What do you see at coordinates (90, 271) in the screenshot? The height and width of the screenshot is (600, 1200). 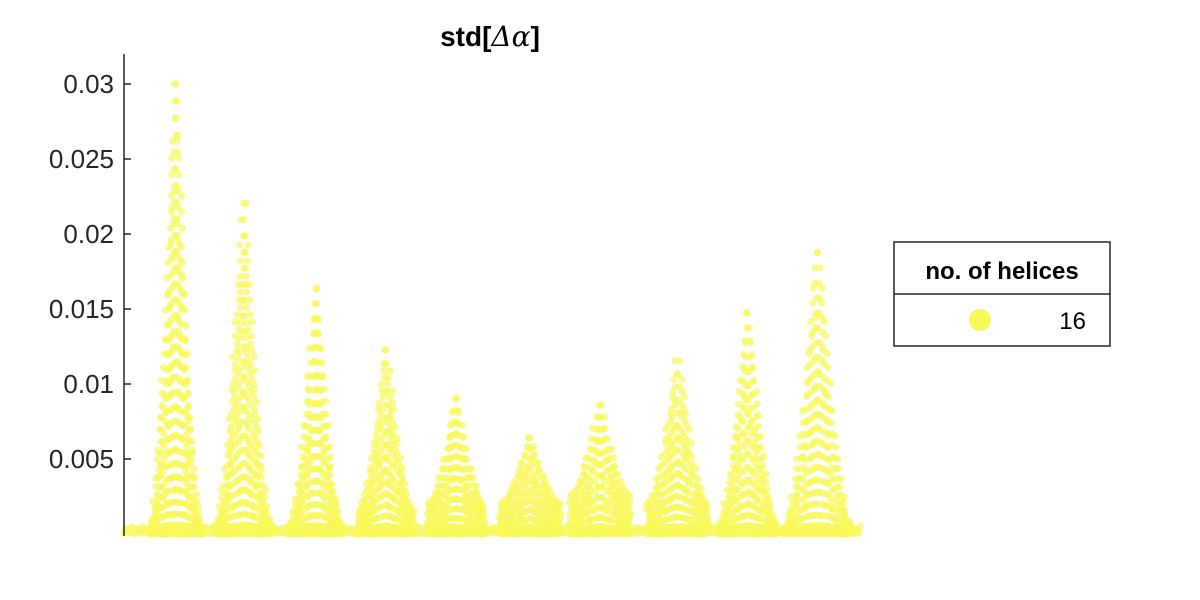 I see `y-axis-ticks: 0.005 0.01 0.015 0.02 0.025 0.03` at bounding box center [90, 271].